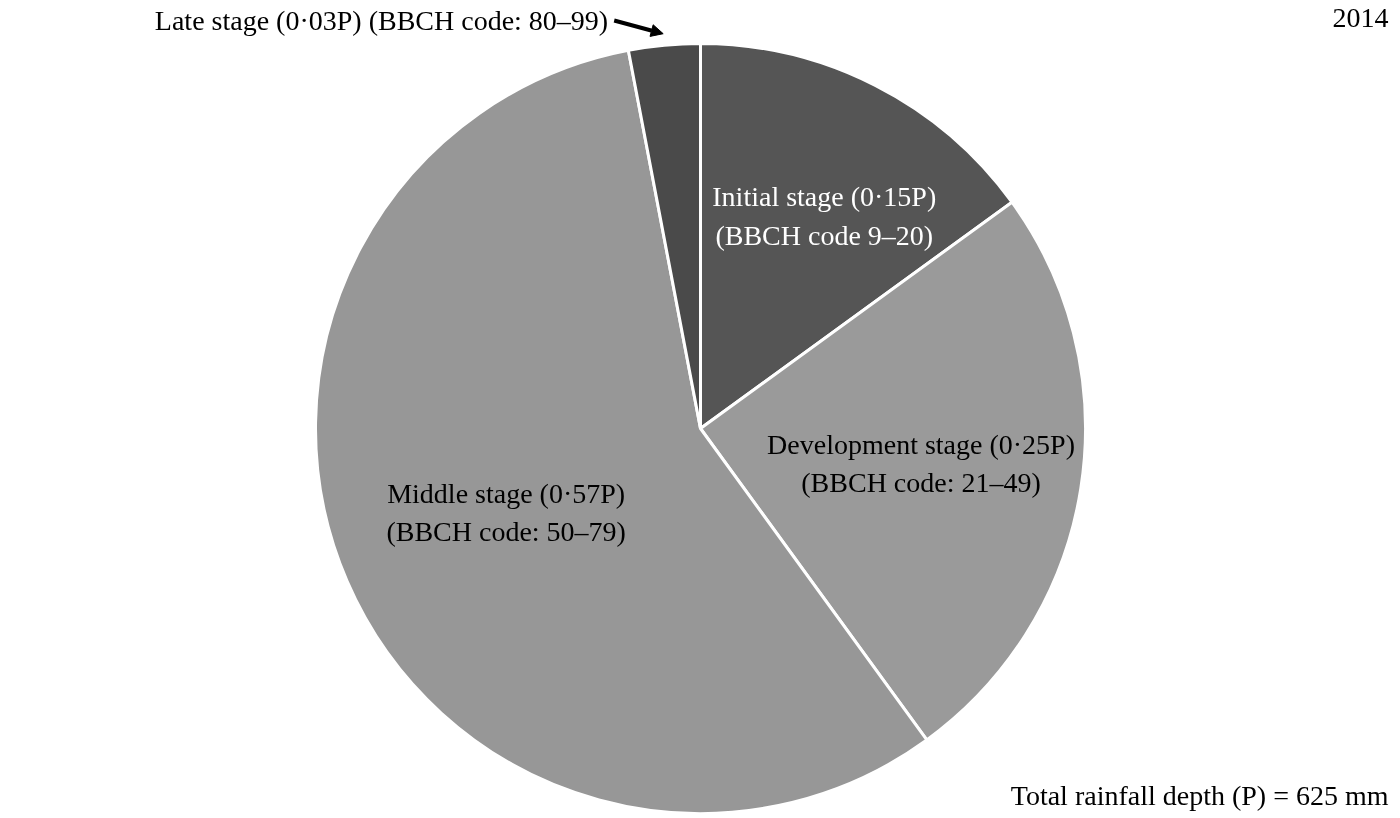 The height and width of the screenshot is (818, 1400). Describe the element at coordinates (921, 463) in the screenshot. I see `slice-label: Development stage (0·25P) (BBCH code: 21–49)` at that location.